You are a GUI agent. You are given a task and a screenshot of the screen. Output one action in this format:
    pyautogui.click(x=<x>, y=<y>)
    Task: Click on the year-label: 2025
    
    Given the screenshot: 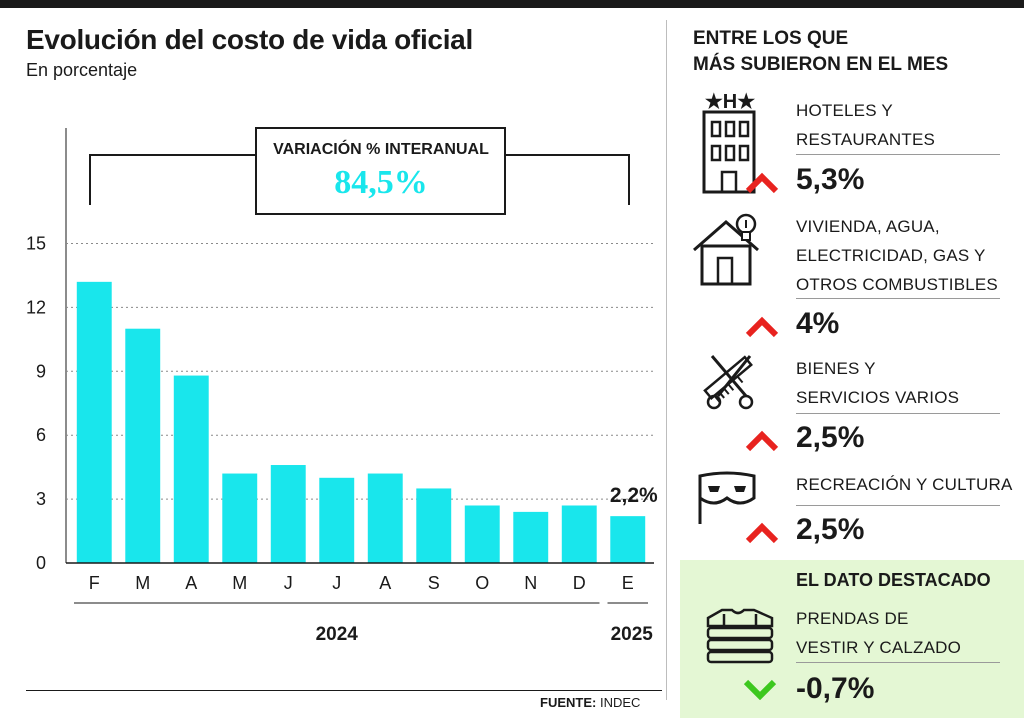 What is the action you would take?
    pyautogui.click(x=632, y=634)
    